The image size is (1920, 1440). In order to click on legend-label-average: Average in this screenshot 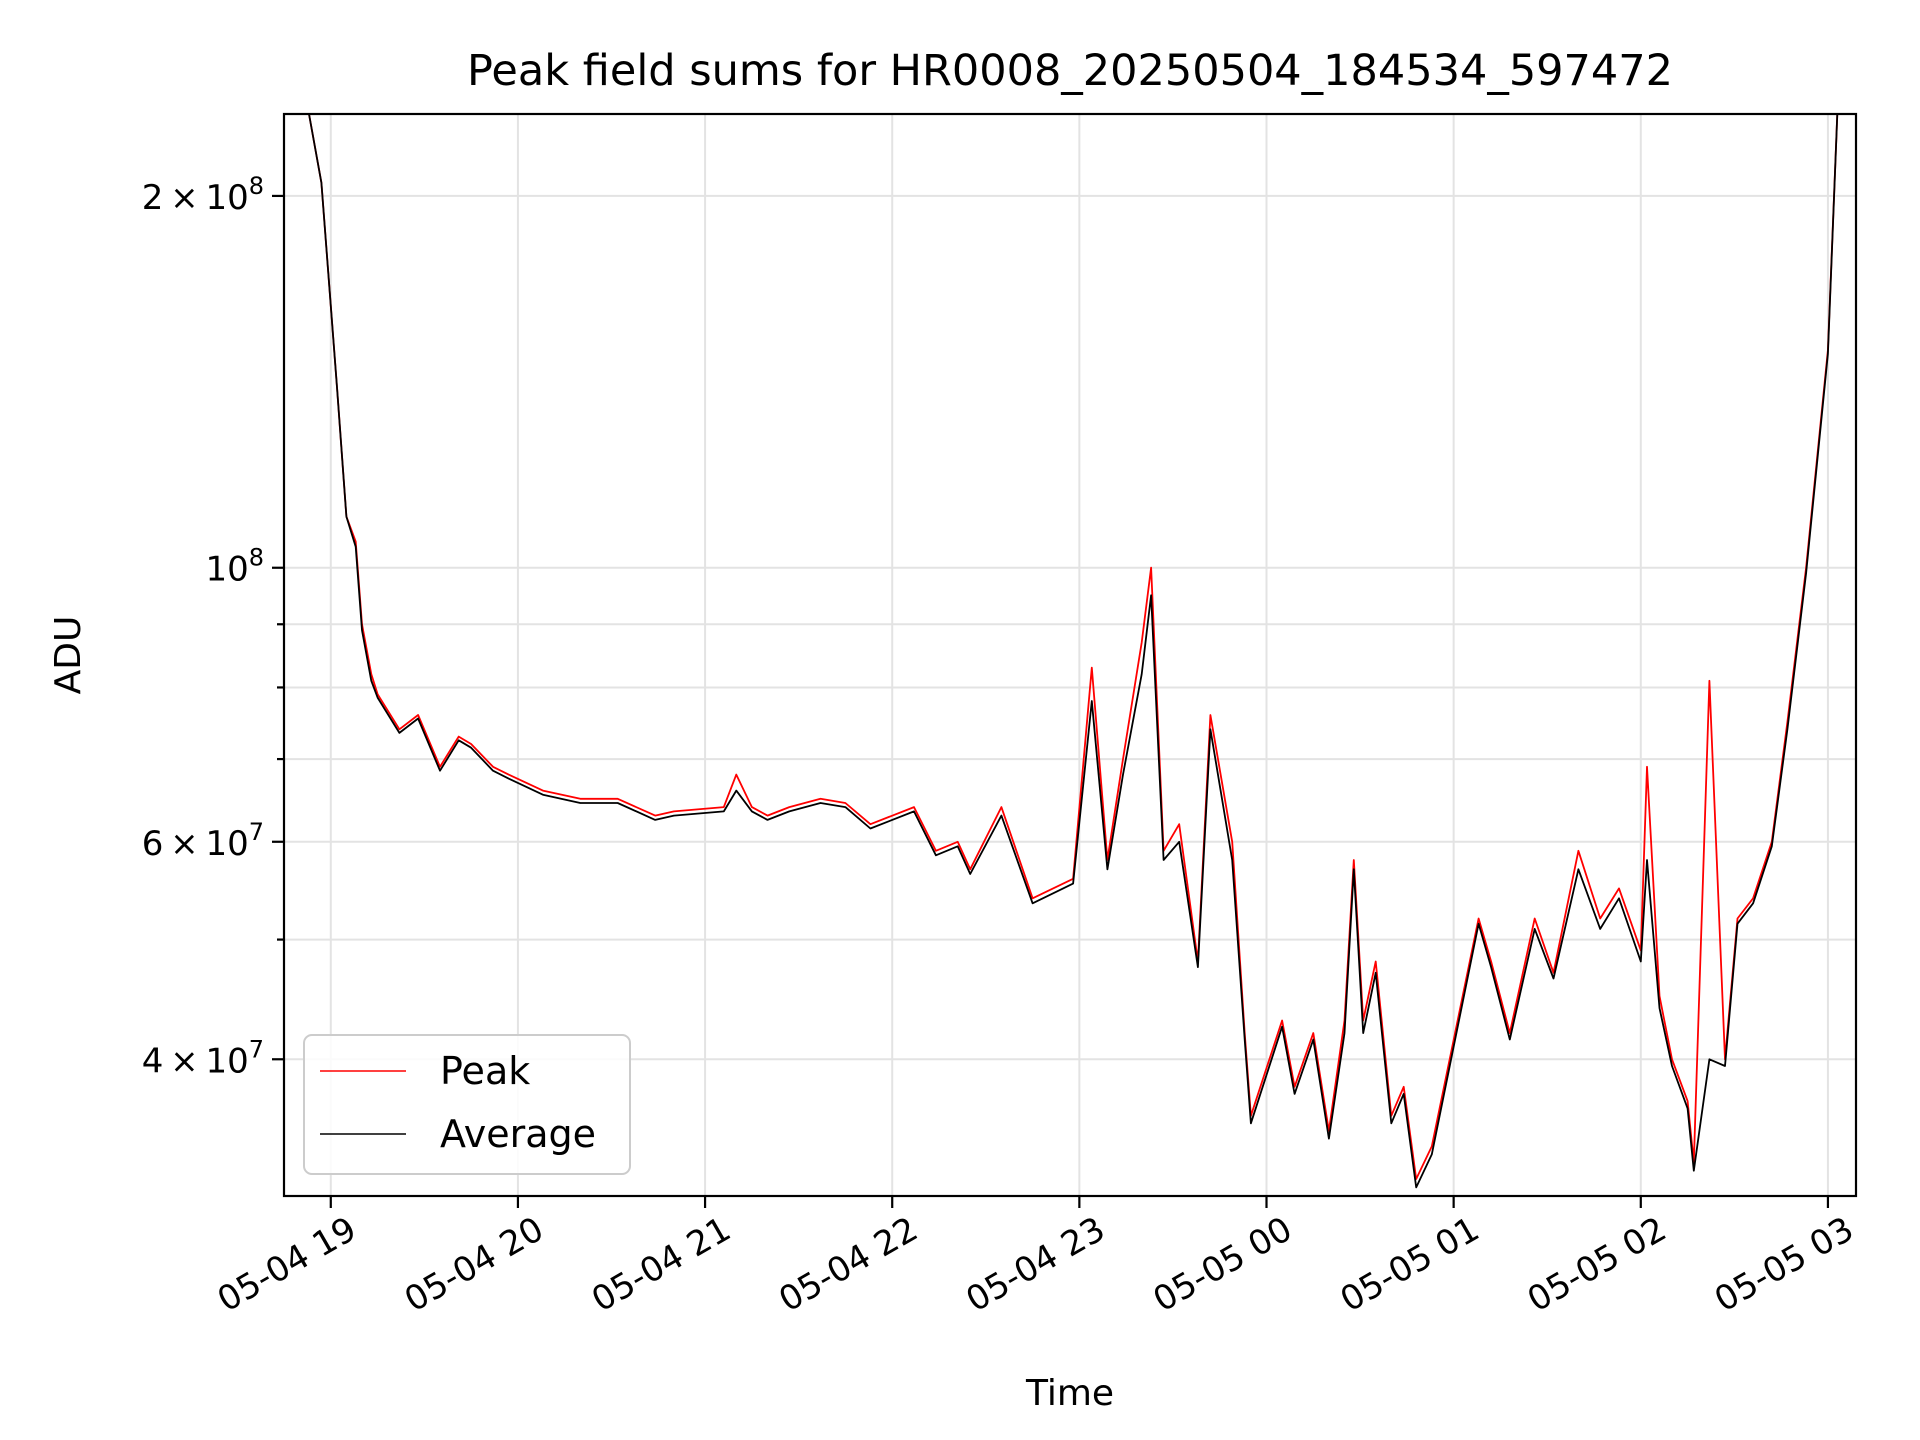, I will do `click(518, 1134)`.